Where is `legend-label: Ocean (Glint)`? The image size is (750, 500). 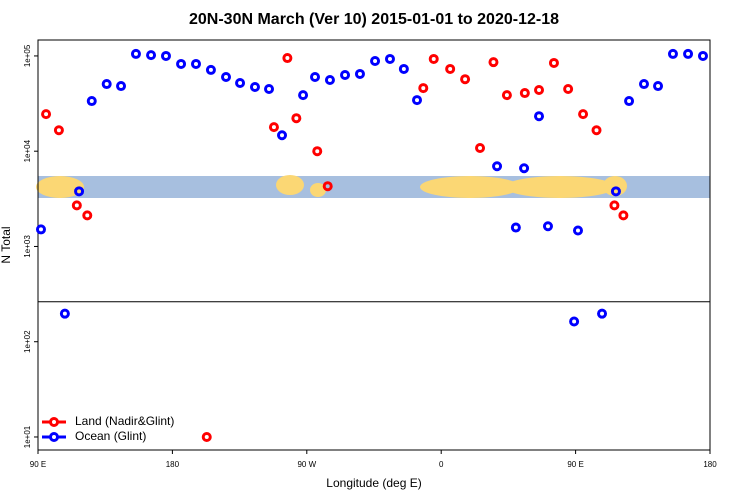 legend-label: Ocean (Glint) is located at coordinates (110, 436).